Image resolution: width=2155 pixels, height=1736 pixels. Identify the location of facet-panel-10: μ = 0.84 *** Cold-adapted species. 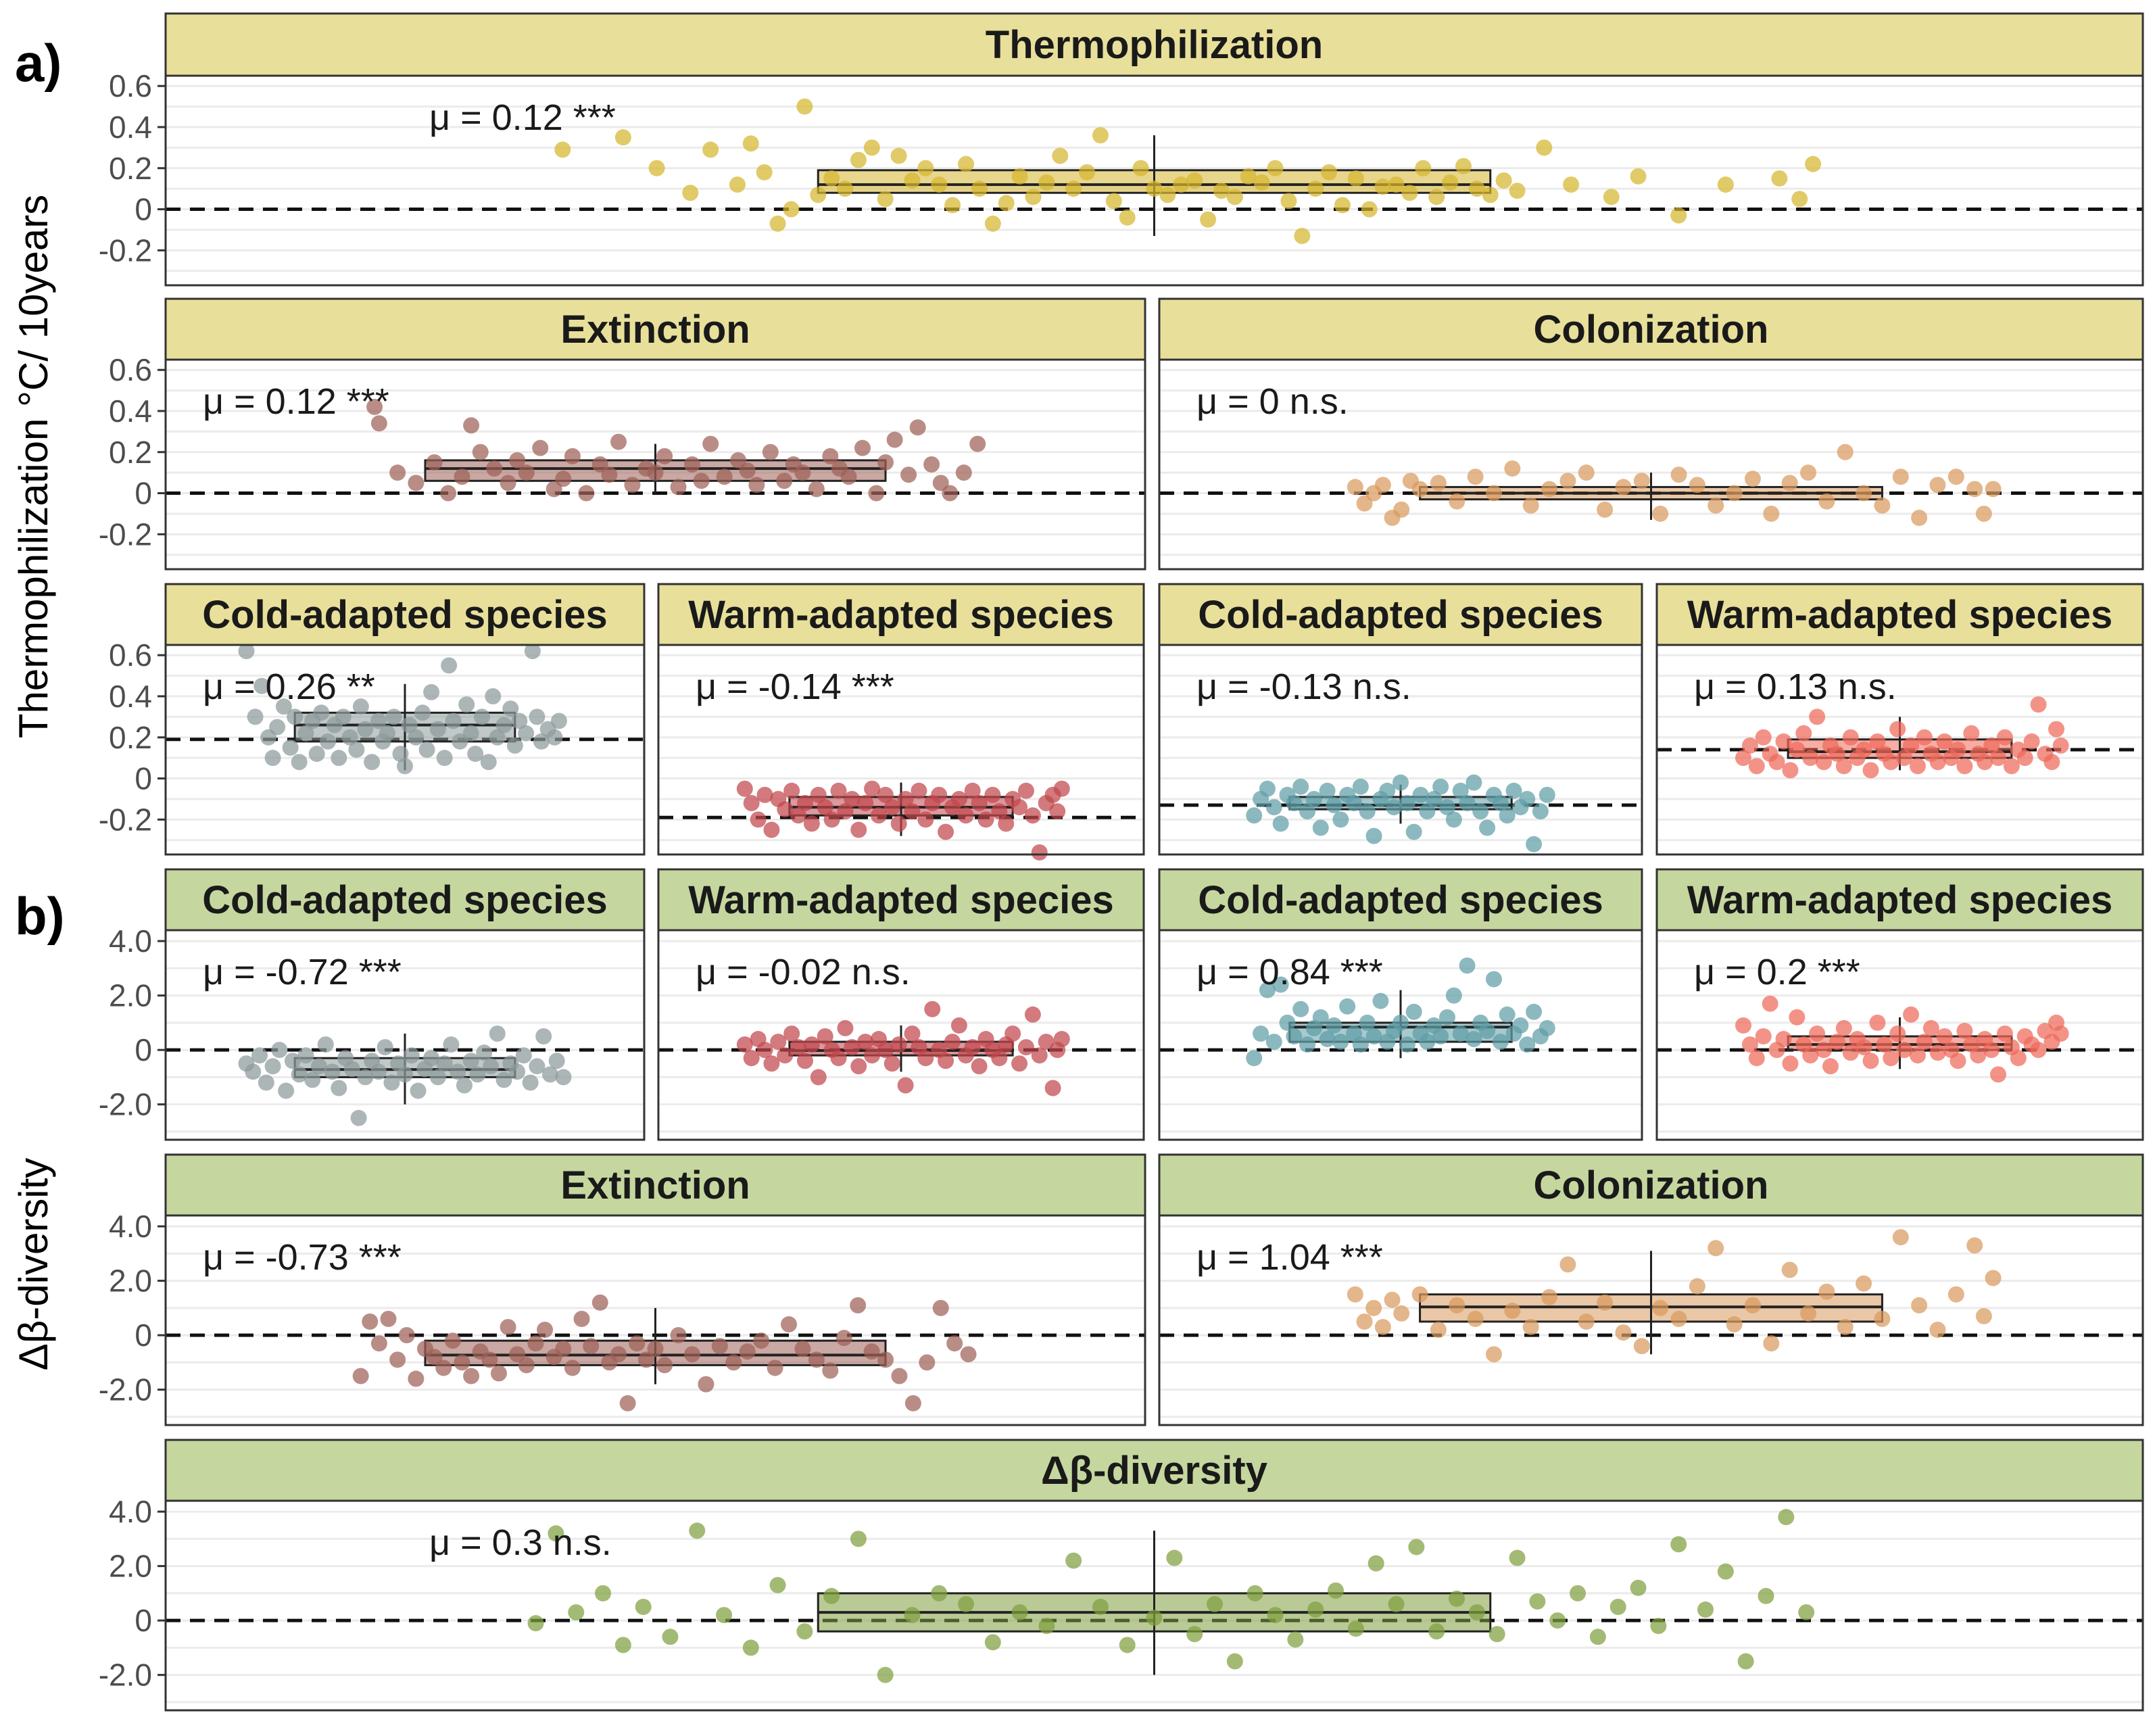
(1400, 1004).